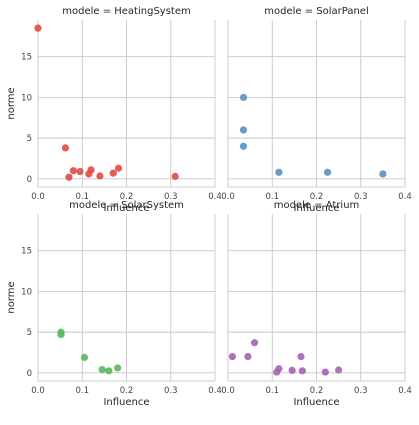 The image size is (419, 425). Describe the element at coordinates (126, 11) in the screenshot. I see `facet-title: modele = HeatingSystem` at that location.